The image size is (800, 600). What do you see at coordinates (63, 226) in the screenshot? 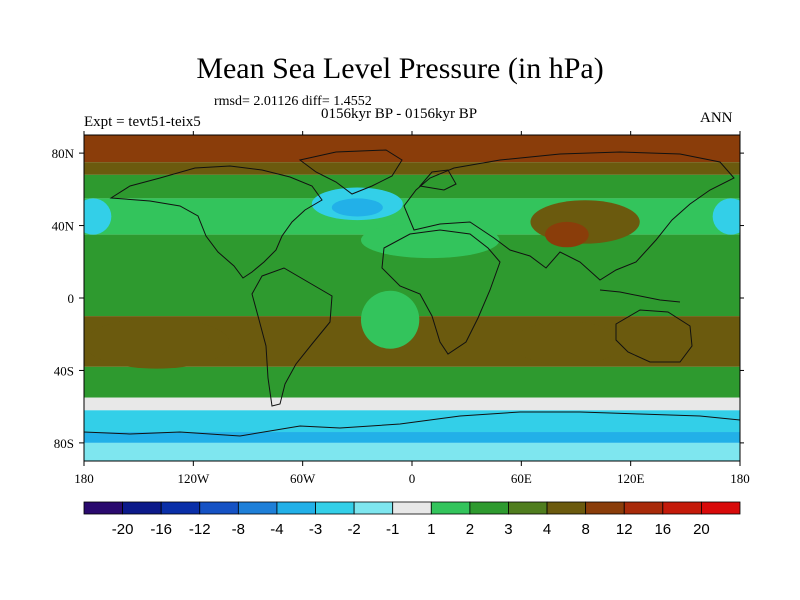
I see `y-tick-label: 40N` at bounding box center [63, 226].